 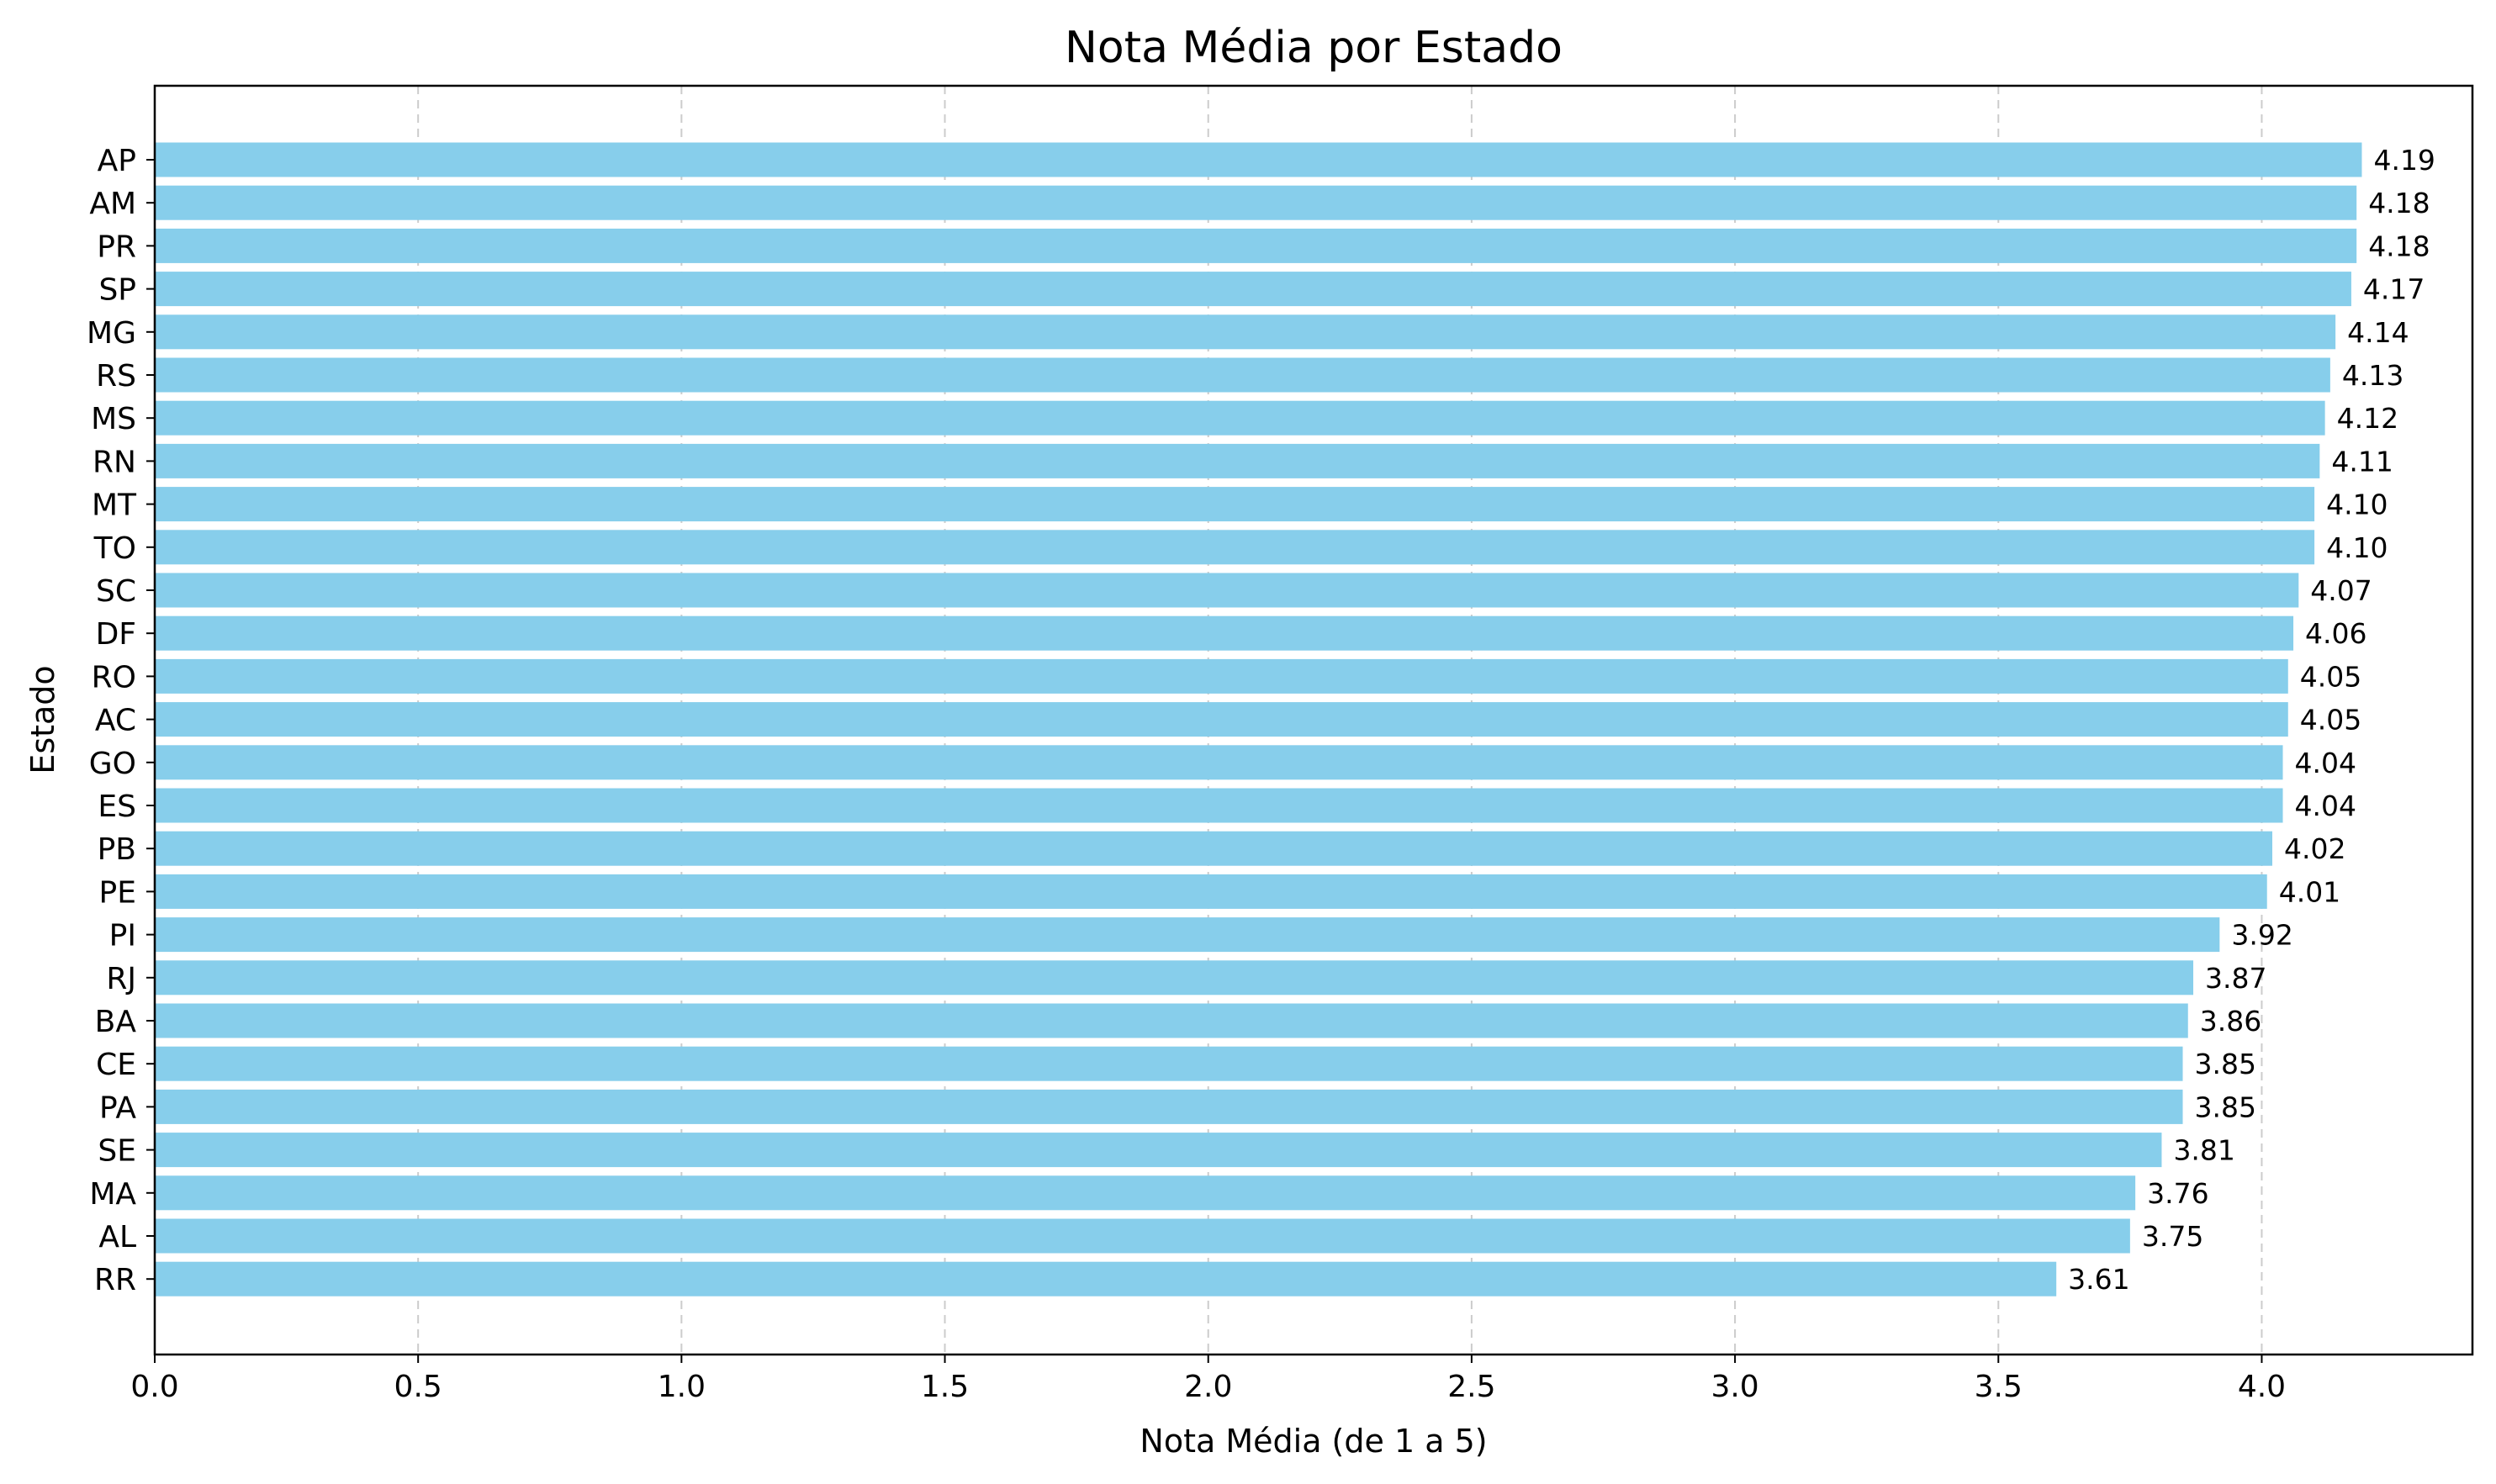 I want to click on y-tick-label: AC, so click(x=115, y=721).